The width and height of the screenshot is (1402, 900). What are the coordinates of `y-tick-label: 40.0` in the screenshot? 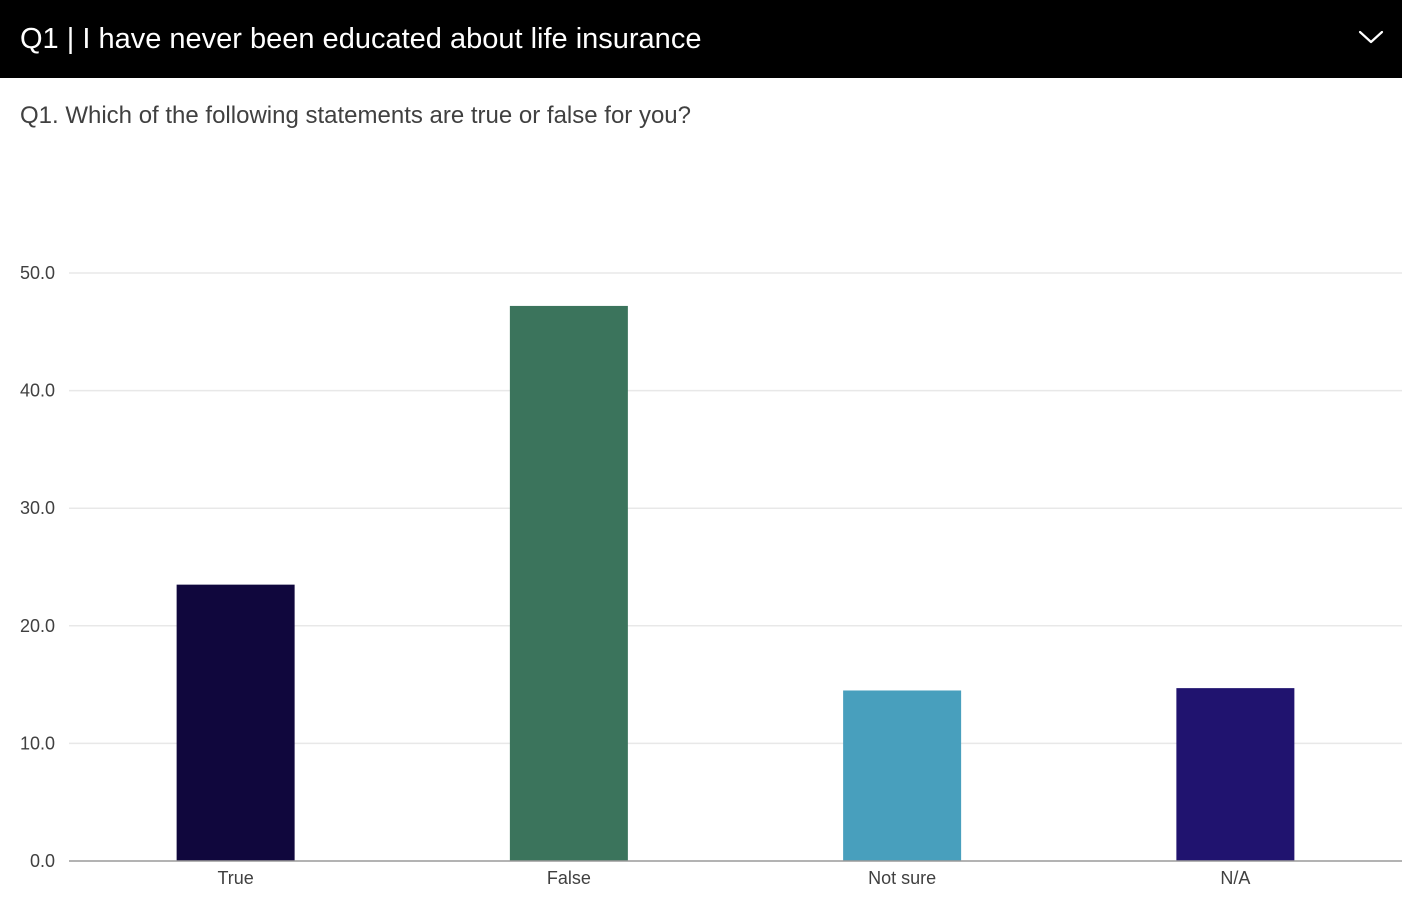 It's located at (37, 391).